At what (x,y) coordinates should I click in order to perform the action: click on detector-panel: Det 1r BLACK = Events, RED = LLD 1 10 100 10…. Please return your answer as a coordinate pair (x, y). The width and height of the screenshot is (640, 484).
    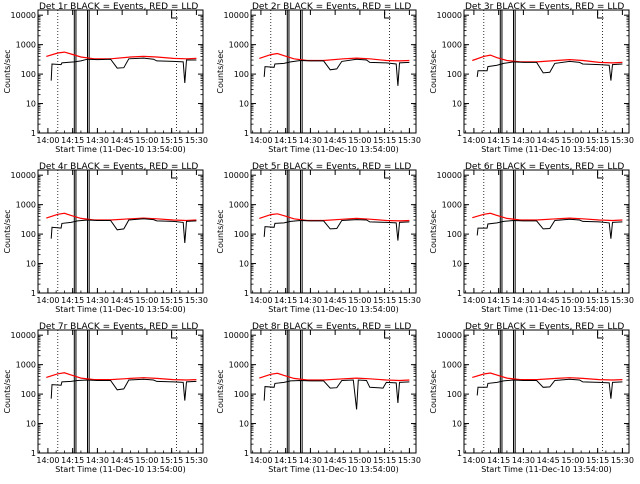
    Looking at the image, I should click on (105, 78).